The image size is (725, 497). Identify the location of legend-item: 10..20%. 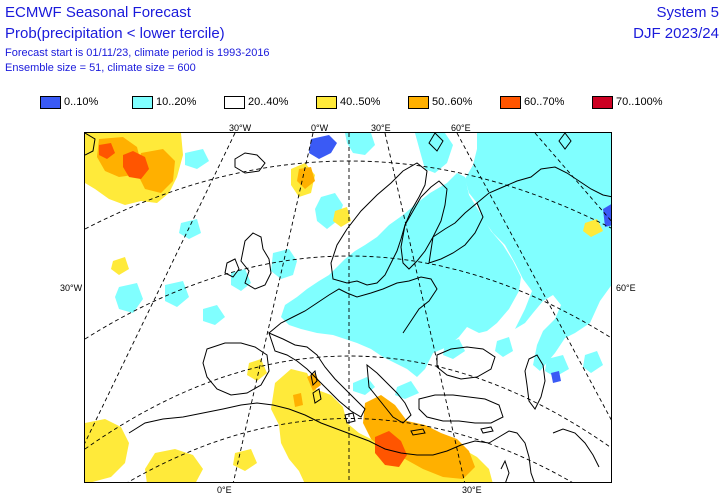
(164, 102).